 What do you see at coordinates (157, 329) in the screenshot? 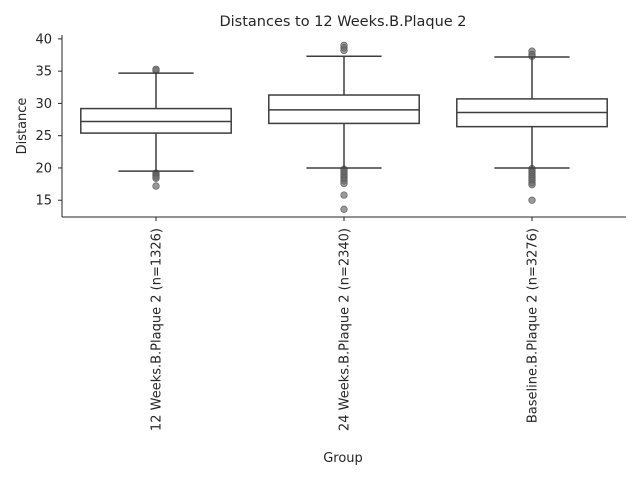
I see `x-tick-label: 12 Weeks.B.Plaque 2 (n=1326)` at bounding box center [157, 329].